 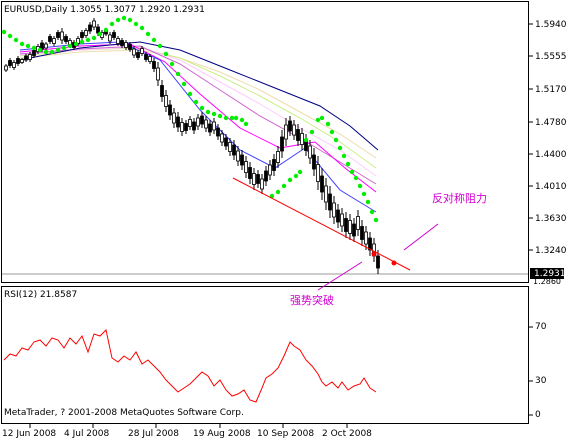 What do you see at coordinates (347, 434) in the screenshot?
I see `time-tick: 2 Oct 2008` at bounding box center [347, 434].